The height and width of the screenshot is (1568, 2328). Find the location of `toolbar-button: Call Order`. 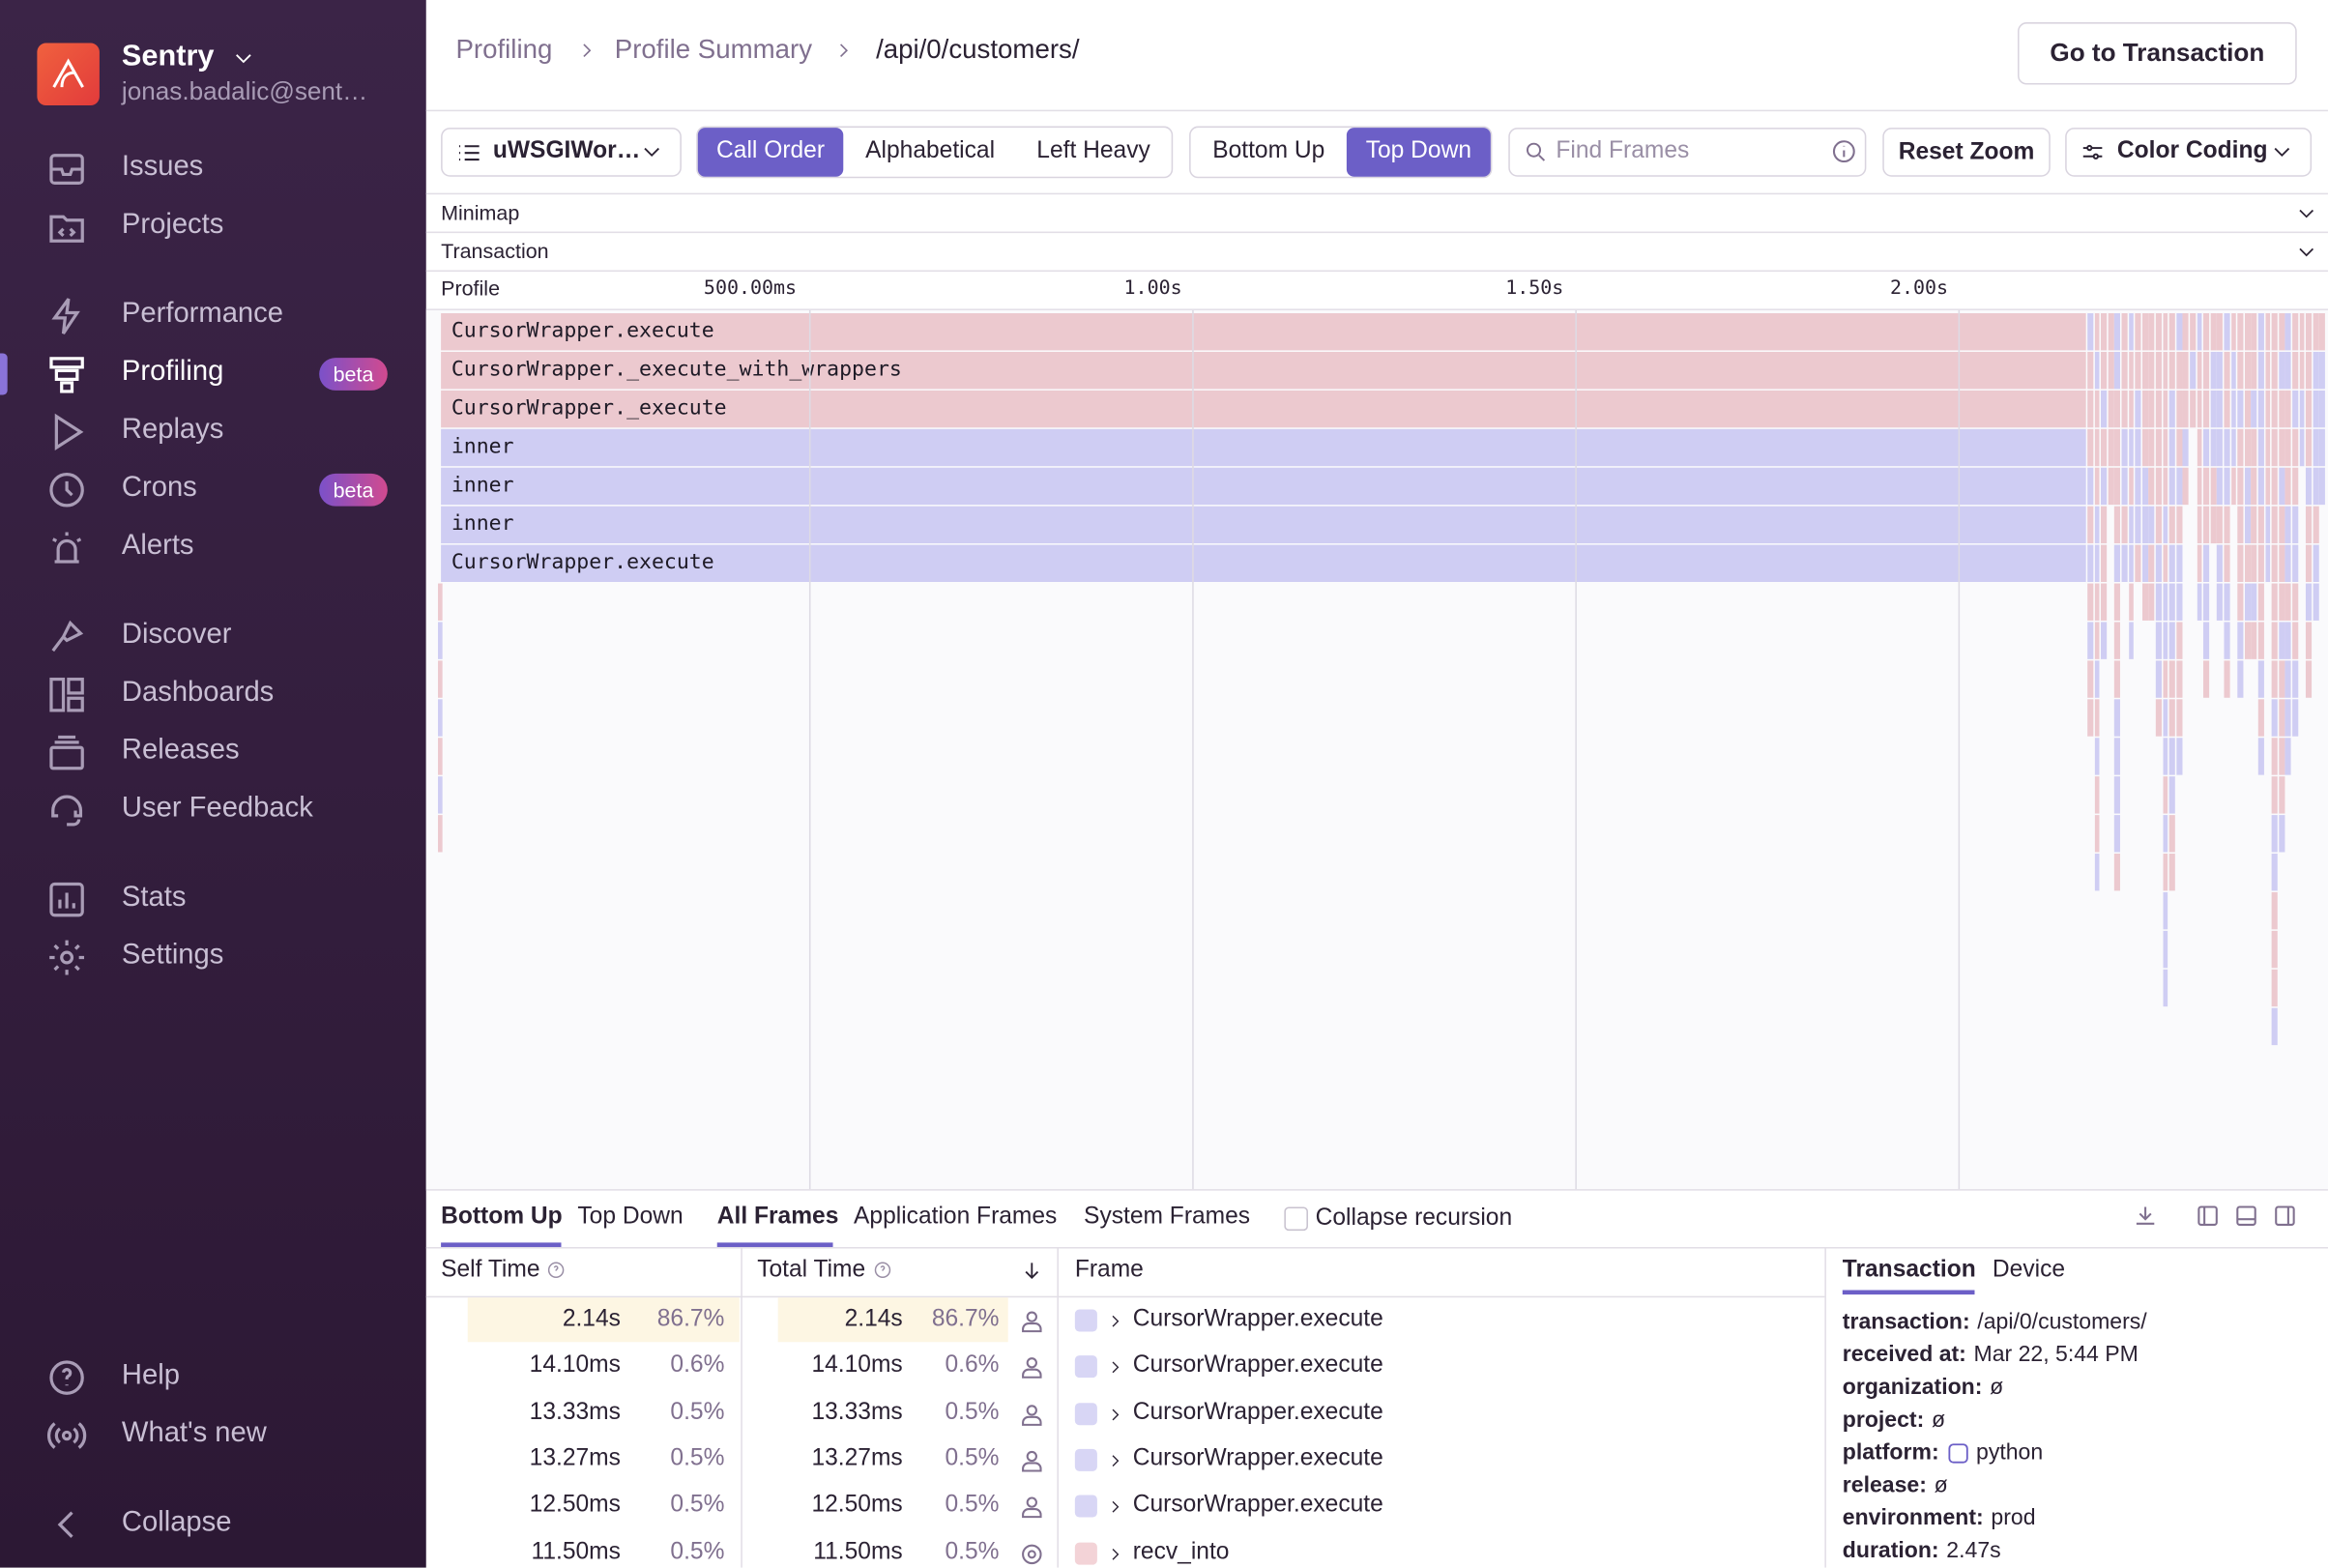

toolbar-button: Call Order is located at coordinates (771, 152).